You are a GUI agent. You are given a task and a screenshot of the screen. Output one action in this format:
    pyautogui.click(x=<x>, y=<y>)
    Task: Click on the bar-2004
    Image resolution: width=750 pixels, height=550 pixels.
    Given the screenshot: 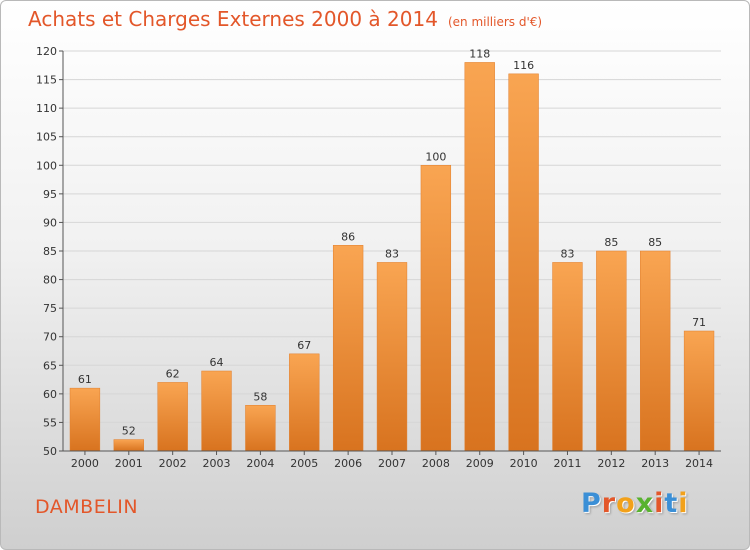 What is the action you would take?
    pyautogui.click(x=260, y=428)
    